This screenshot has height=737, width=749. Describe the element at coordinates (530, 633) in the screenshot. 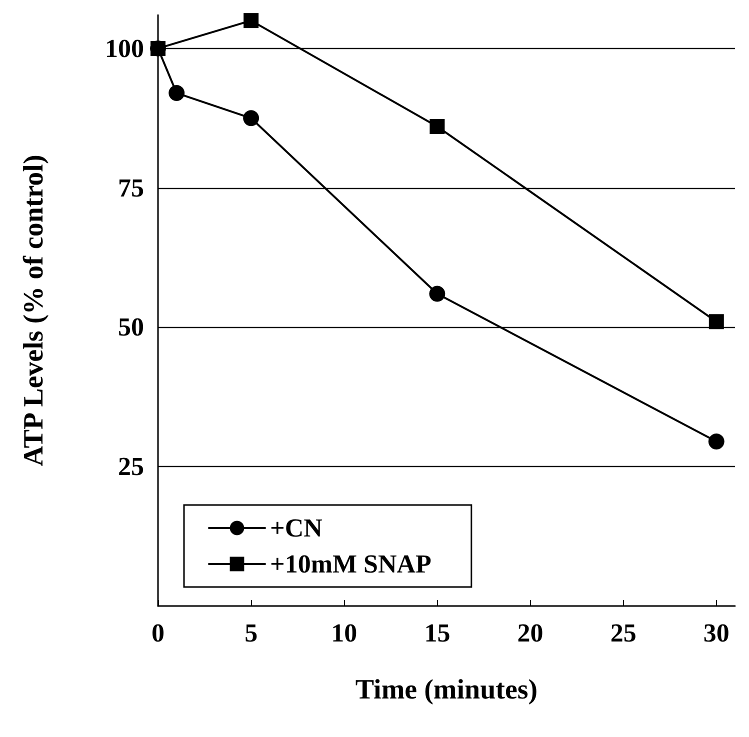

I see `x-tick-label: 20` at that location.